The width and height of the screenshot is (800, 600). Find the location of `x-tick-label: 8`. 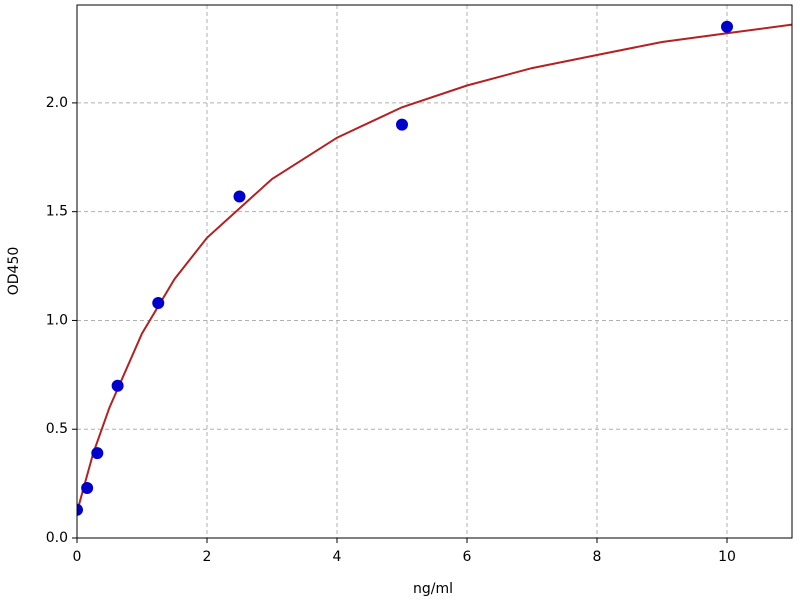

x-tick-label: 8 is located at coordinates (597, 557).